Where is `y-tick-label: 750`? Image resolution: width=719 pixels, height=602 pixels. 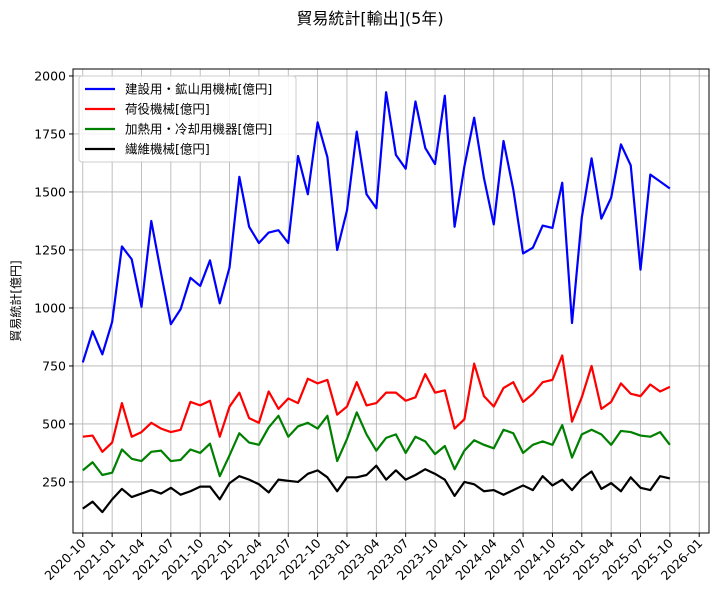
y-tick-label: 750 is located at coordinates (54, 365).